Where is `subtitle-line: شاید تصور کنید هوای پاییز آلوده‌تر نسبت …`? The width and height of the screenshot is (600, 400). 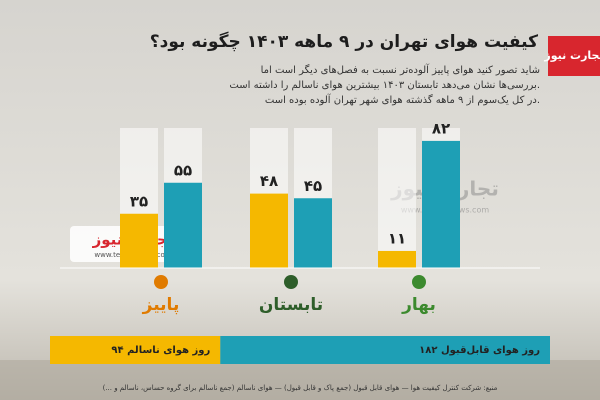 subtitle-line: شاید تصور کنید هوای پاییز آلوده‌تر نسبت … is located at coordinates (400, 69).